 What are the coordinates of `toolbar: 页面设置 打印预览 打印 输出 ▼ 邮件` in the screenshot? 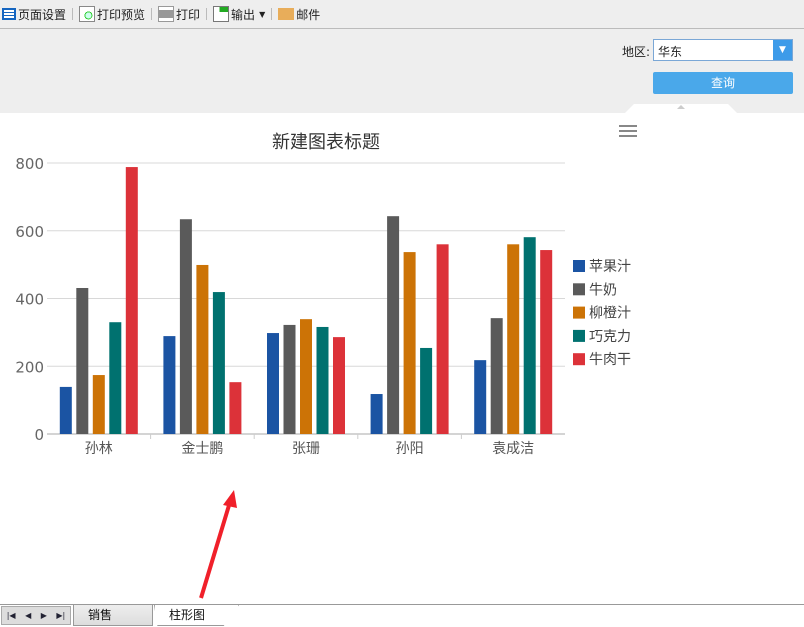 It's located at (402, 14).